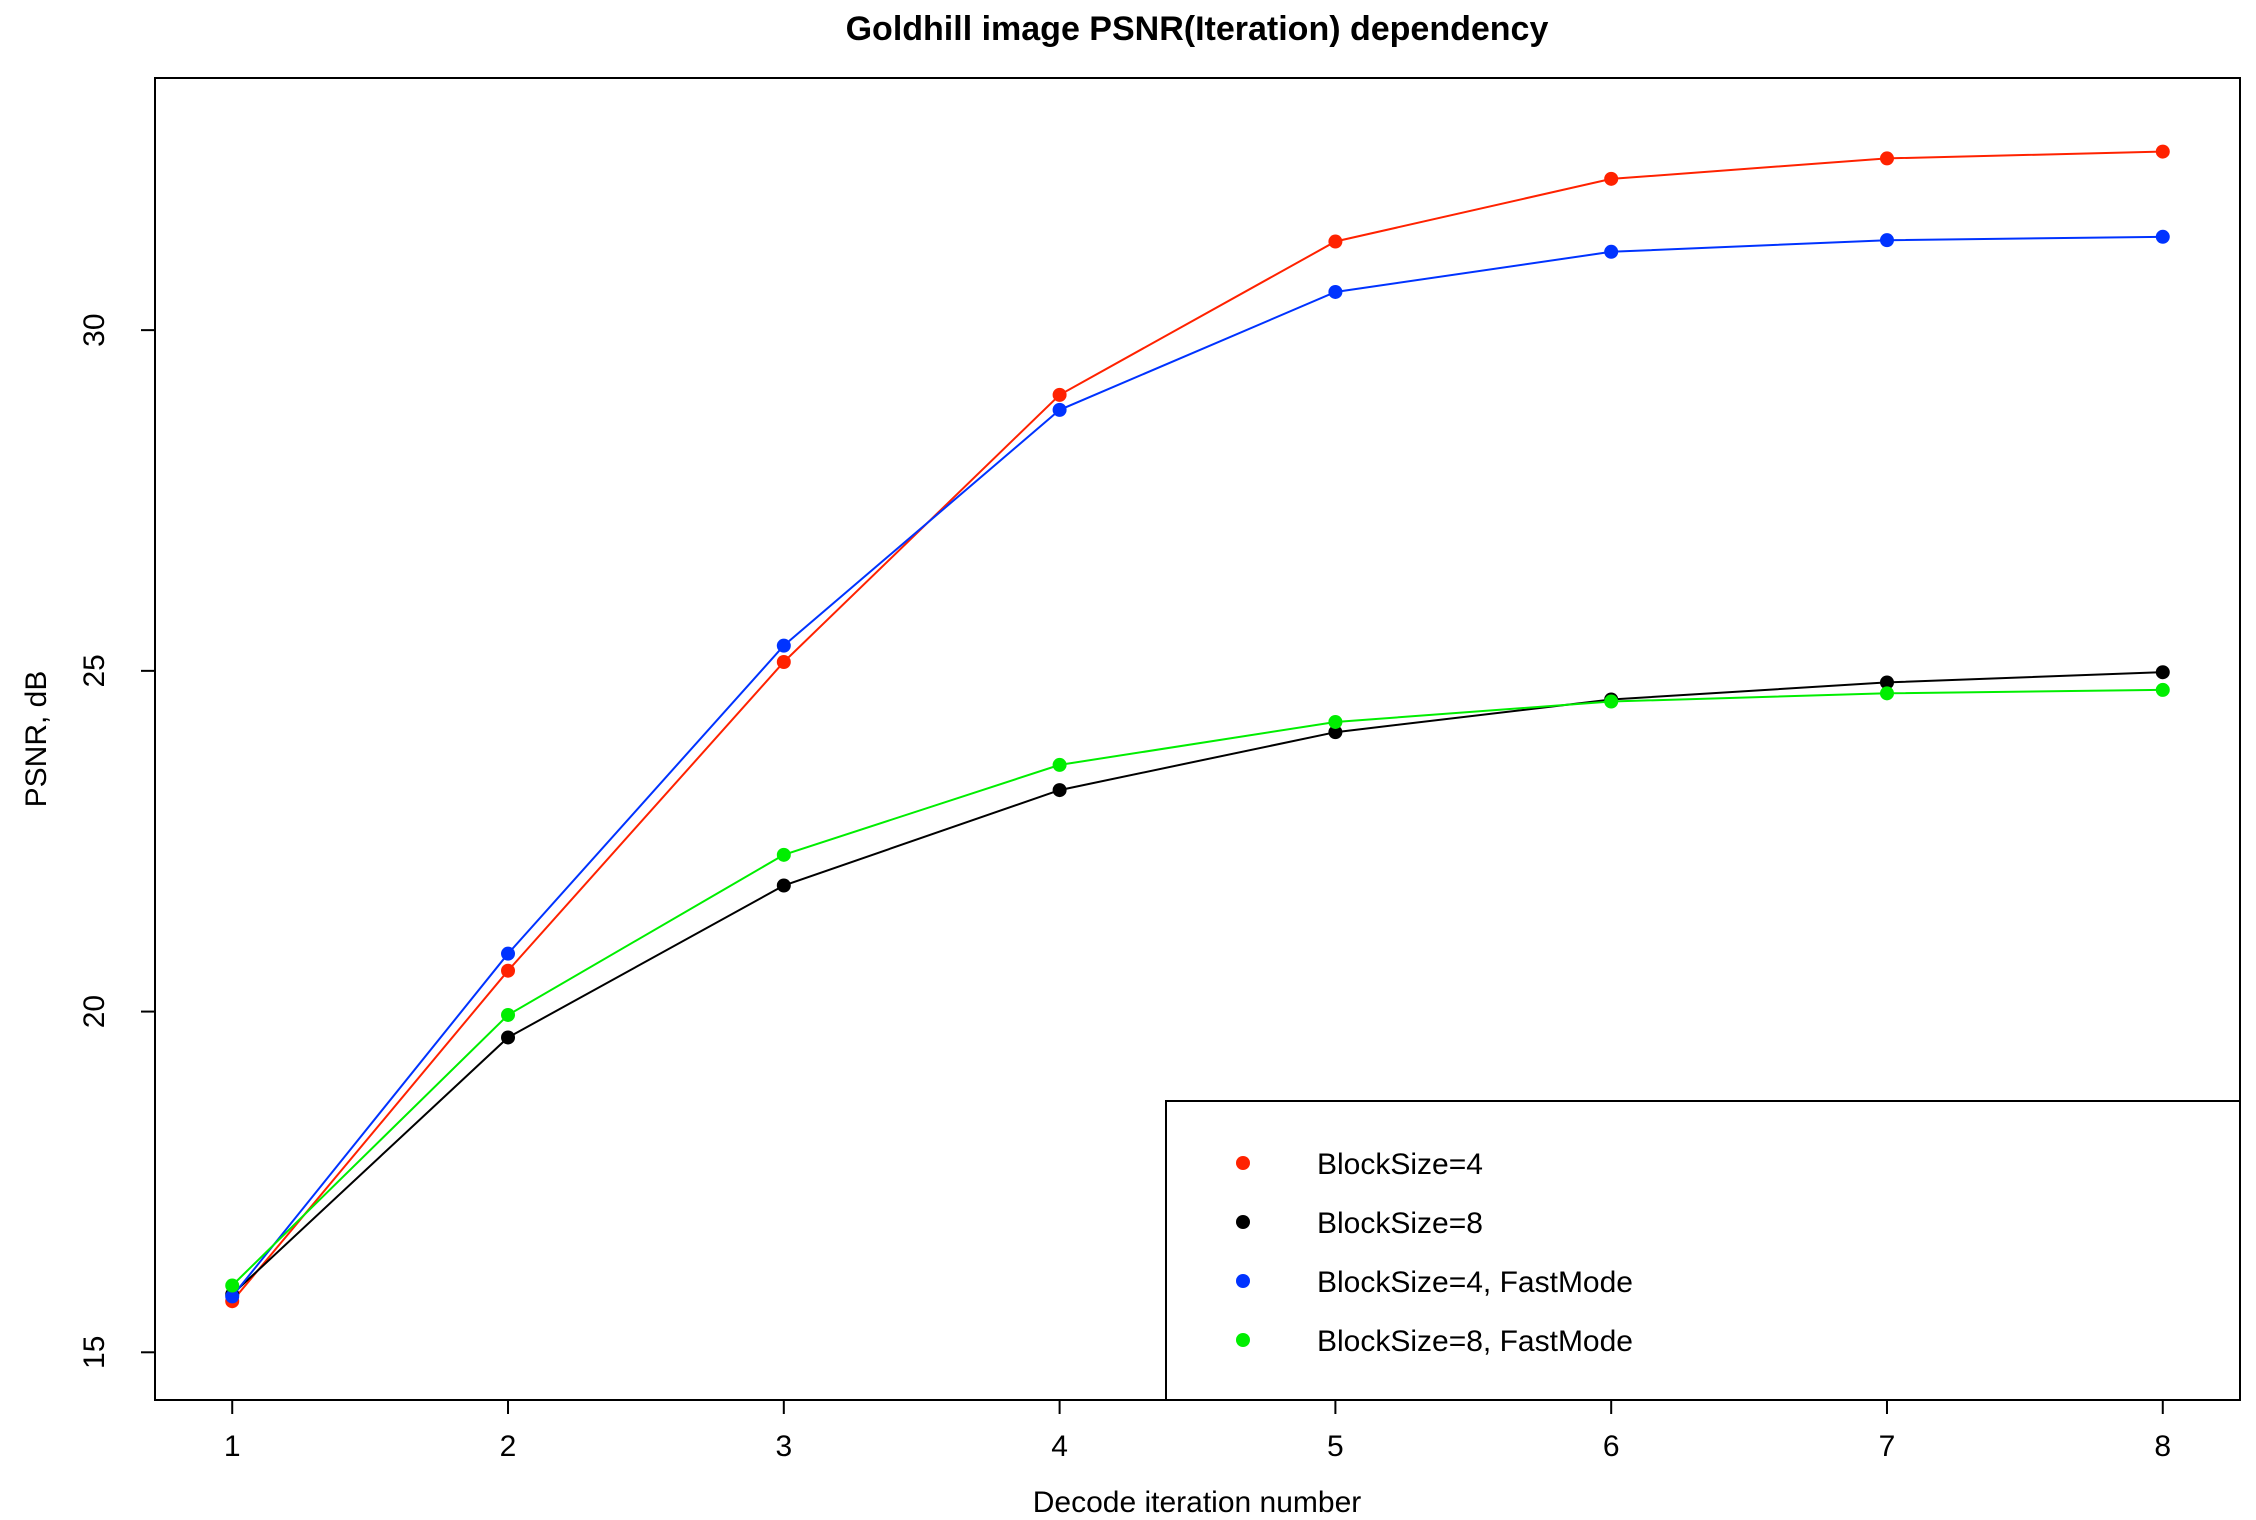  What do you see at coordinates (94, 1352) in the screenshot?
I see `y-tick-label: 15` at bounding box center [94, 1352].